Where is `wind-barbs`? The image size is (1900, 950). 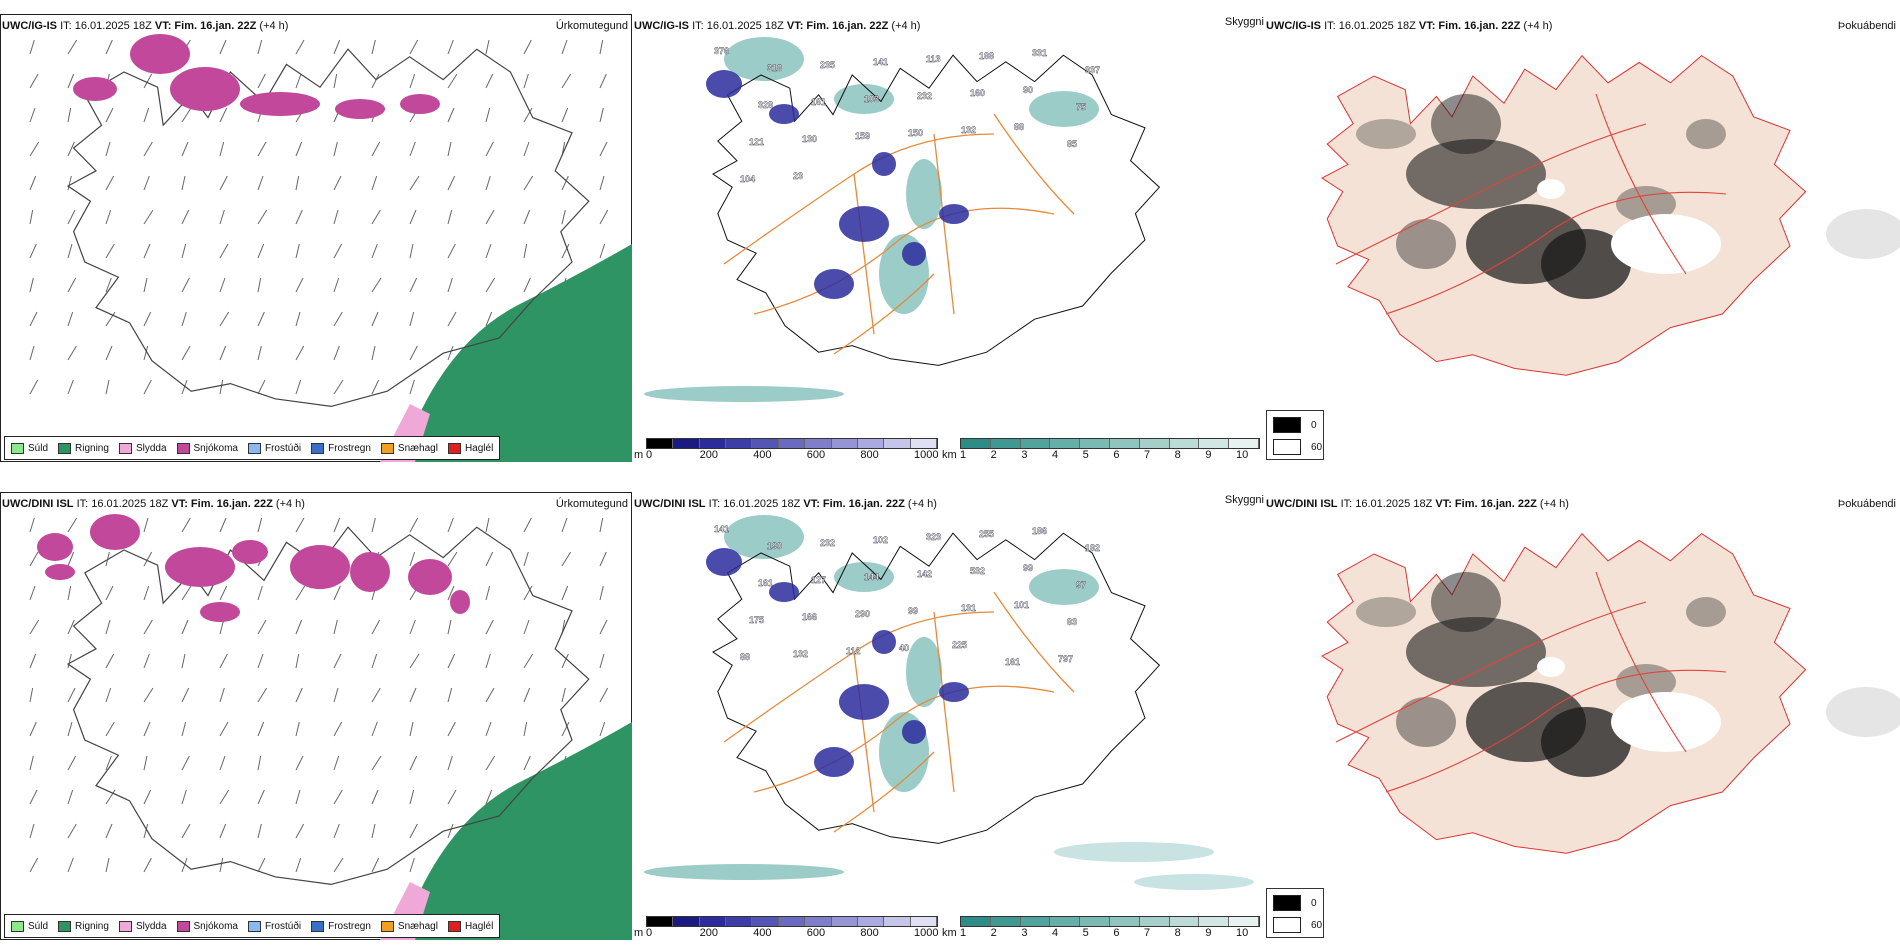
wind-barbs is located at coordinates (319, 695).